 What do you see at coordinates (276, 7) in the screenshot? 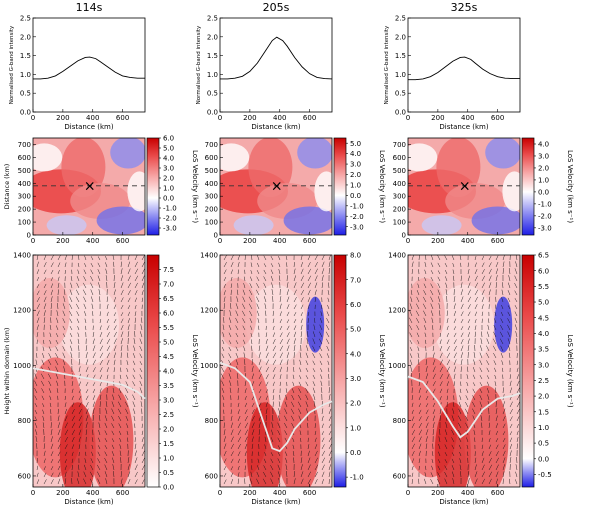
I see `panel-title: 205s` at bounding box center [276, 7].